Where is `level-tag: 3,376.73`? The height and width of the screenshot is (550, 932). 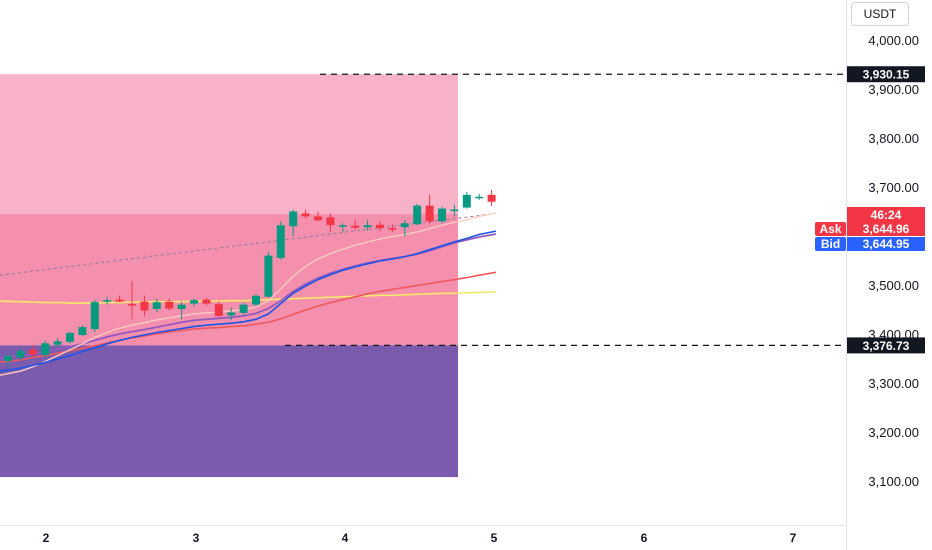 level-tag: 3,376.73 is located at coordinates (886, 345).